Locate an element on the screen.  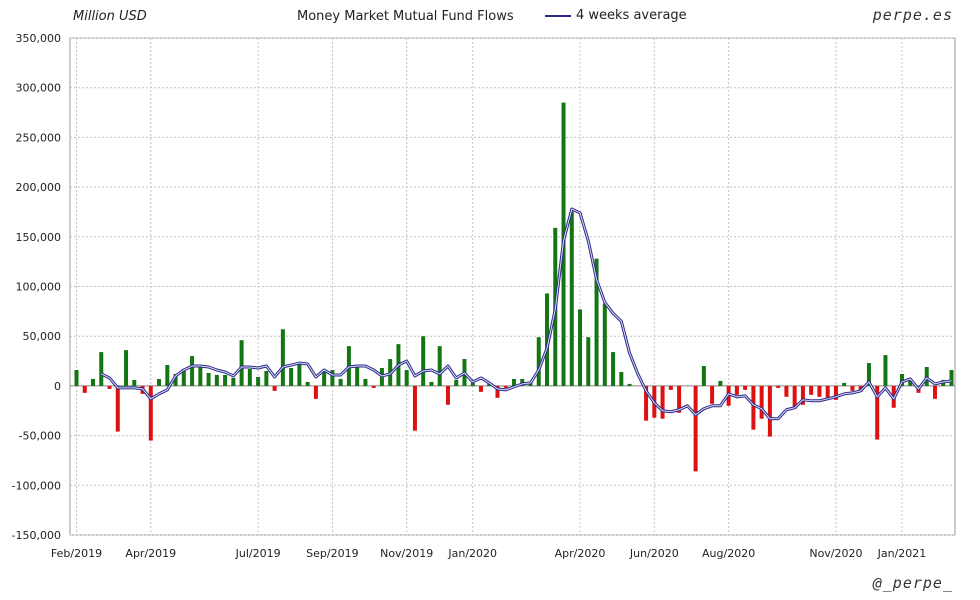
y-tick-label: 200,000 is located at coordinates (39, 187).